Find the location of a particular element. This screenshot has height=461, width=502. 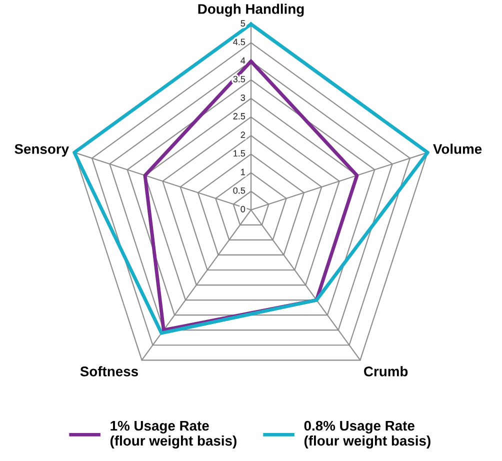

spoke-label: Softness is located at coordinates (109, 371).